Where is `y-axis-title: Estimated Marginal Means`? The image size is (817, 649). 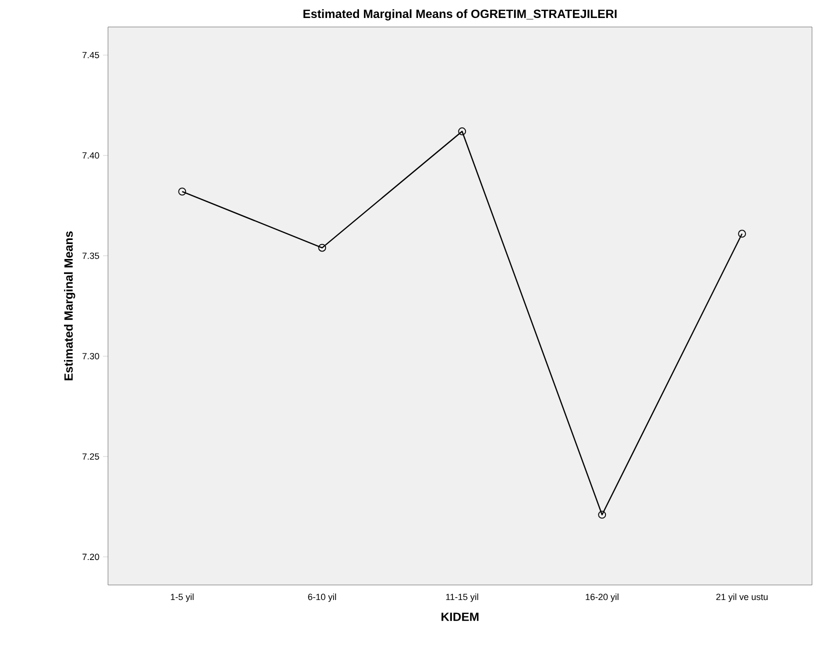 y-axis-title: Estimated Marginal Means is located at coordinates (70, 305).